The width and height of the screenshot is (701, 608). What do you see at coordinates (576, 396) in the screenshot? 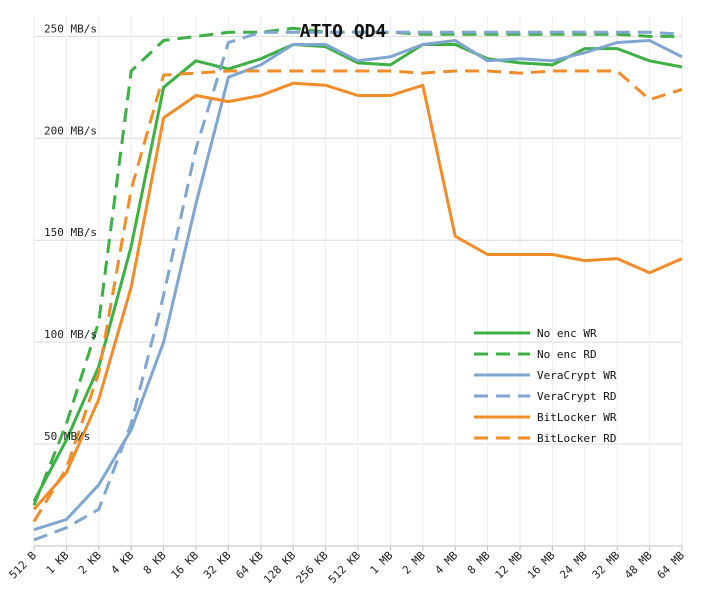
I see `legend-label: VeraCrypt RD` at bounding box center [576, 396].